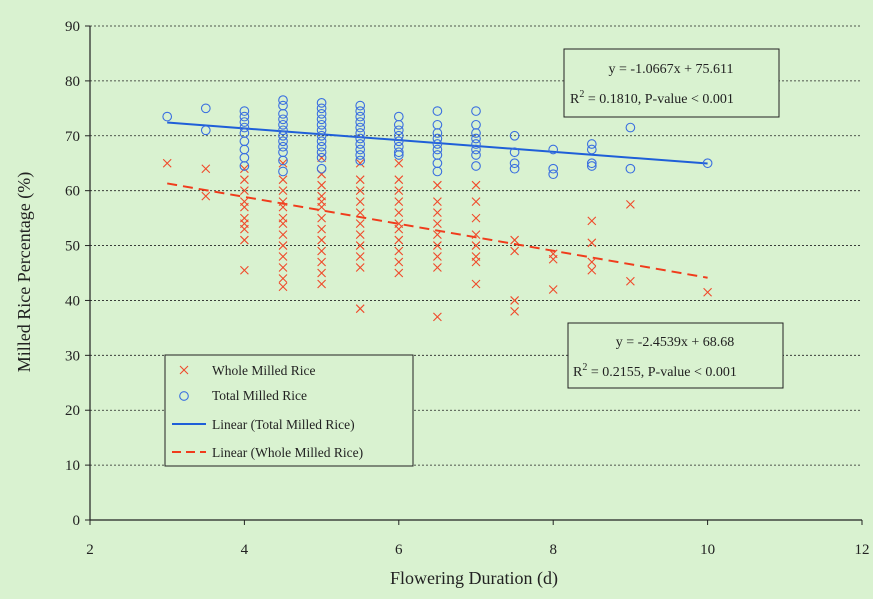 The height and width of the screenshot is (599, 873). Describe the element at coordinates (72, 137) in the screenshot. I see `y-tick-label: 70` at that location.